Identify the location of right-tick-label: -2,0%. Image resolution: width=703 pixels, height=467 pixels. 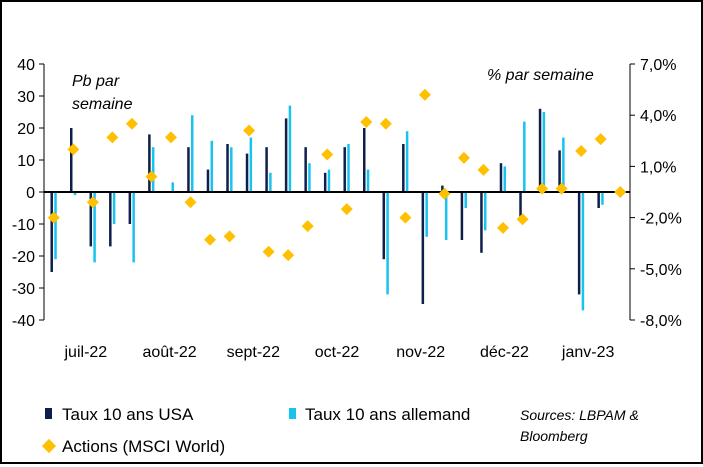
(661, 219).